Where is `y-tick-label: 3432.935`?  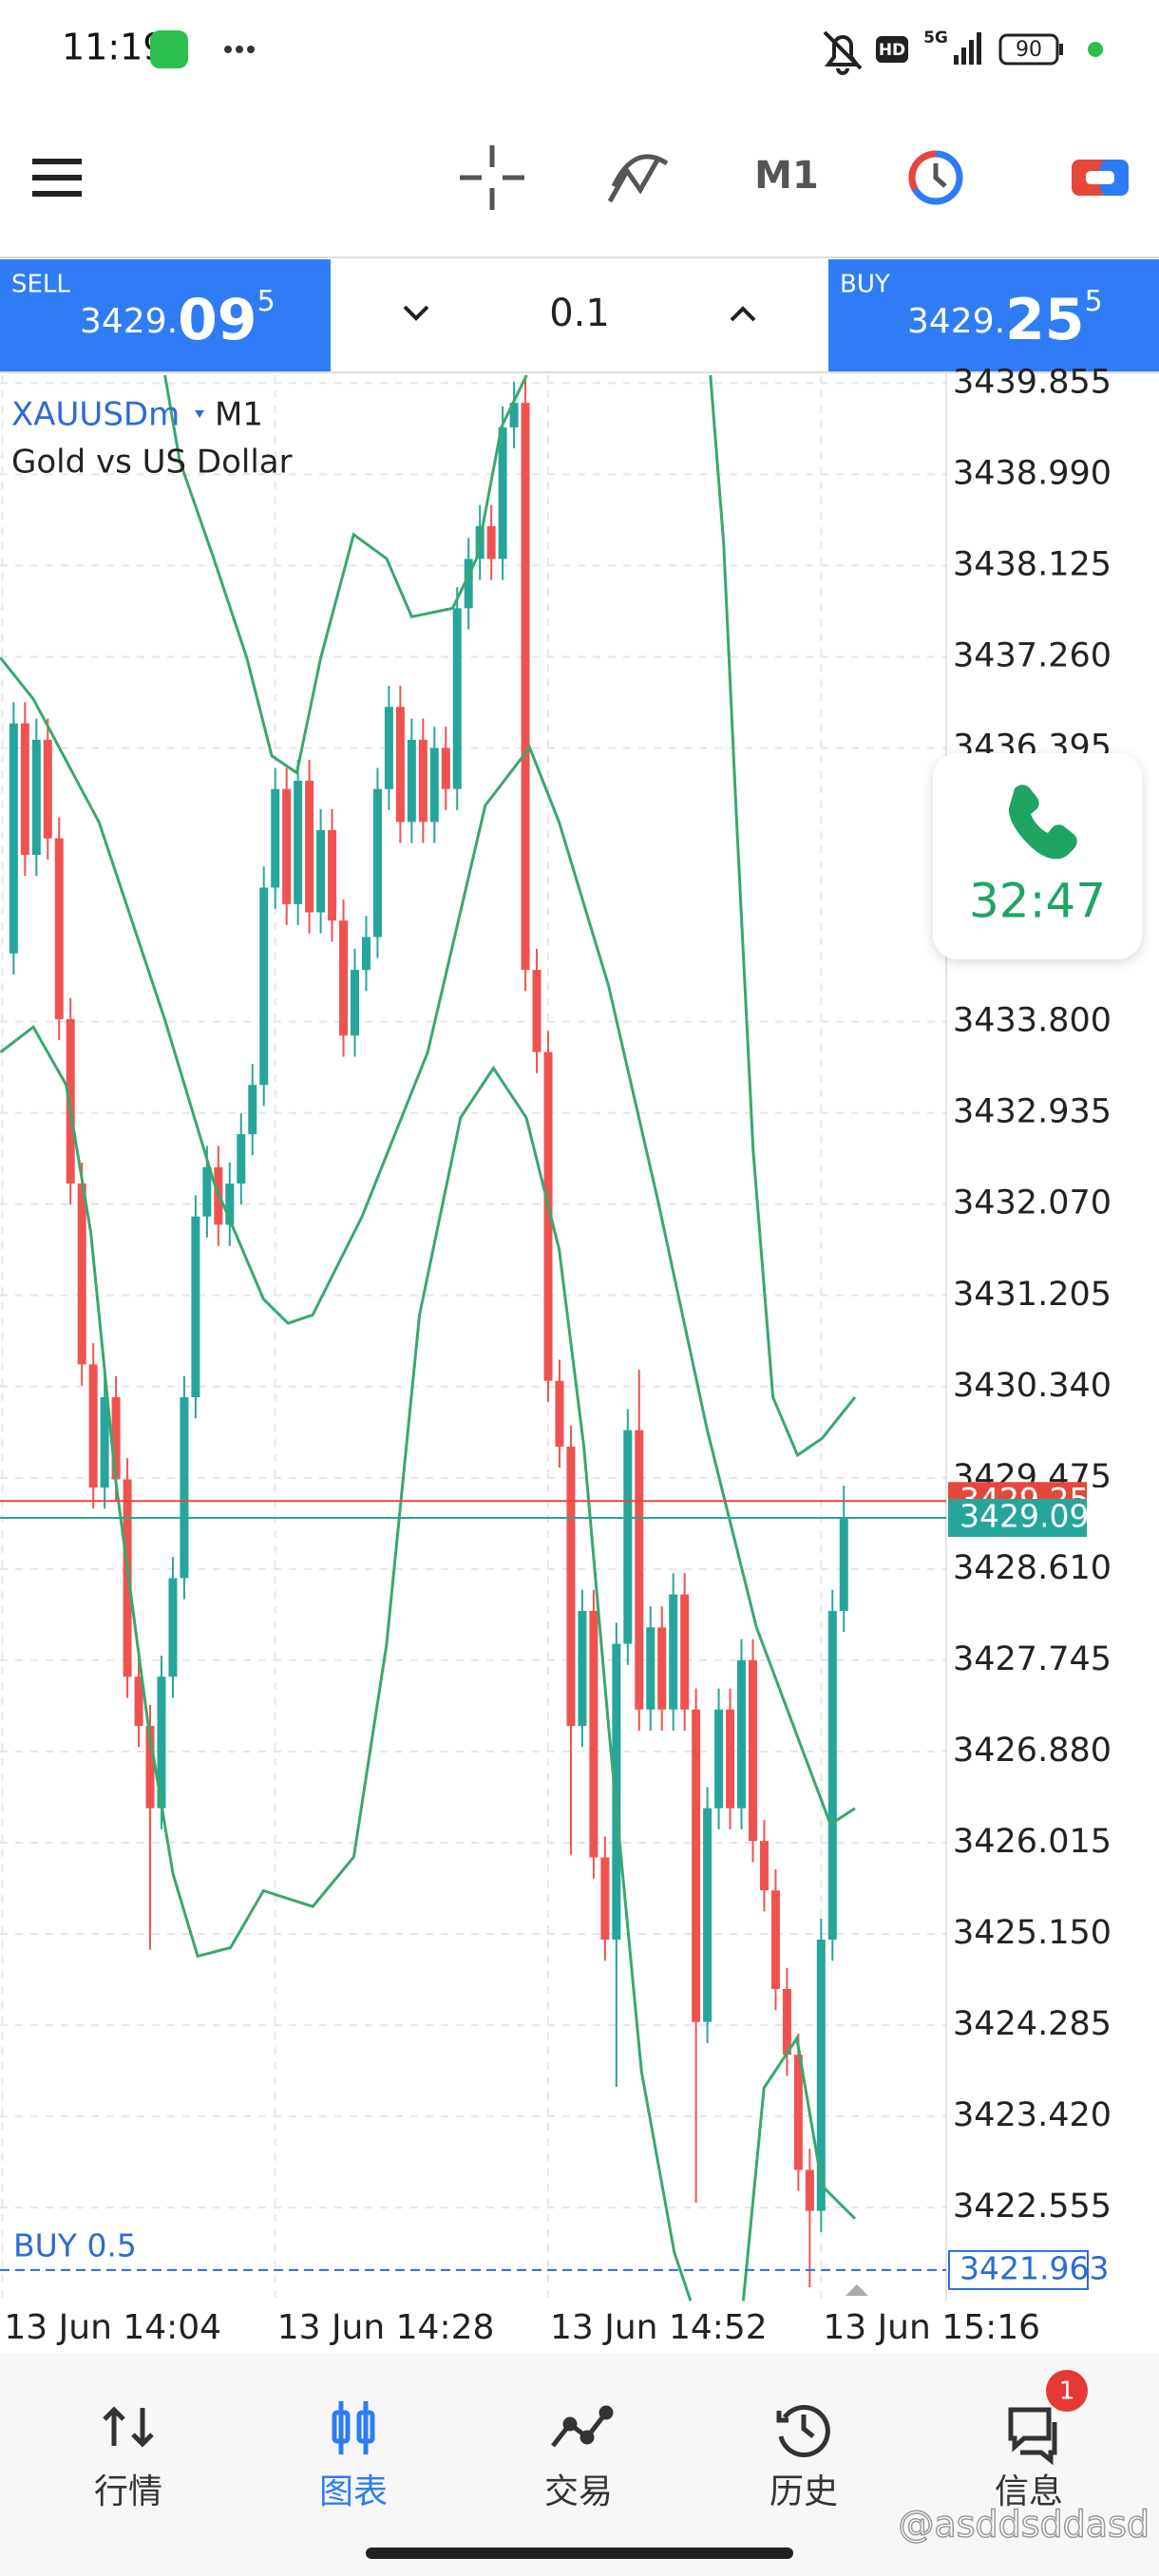
y-tick-label: 3432.935 is located at coordinates (1032, 1112).